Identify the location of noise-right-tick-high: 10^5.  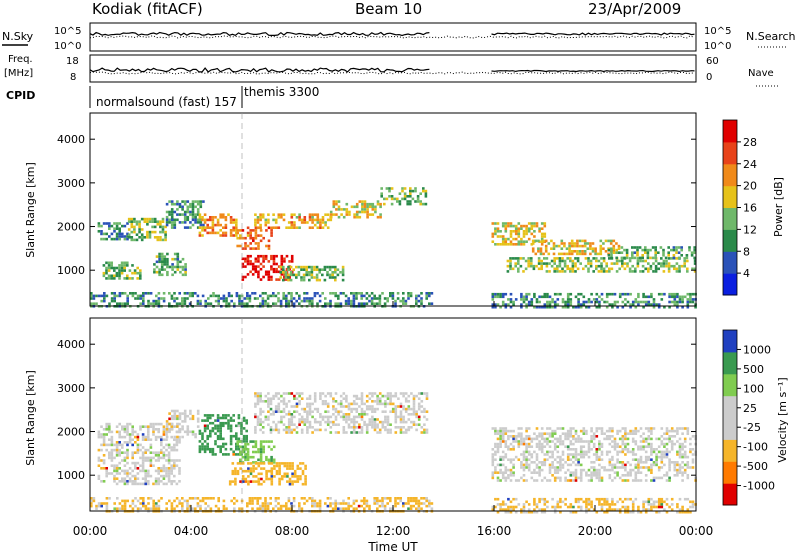
(717, 31).